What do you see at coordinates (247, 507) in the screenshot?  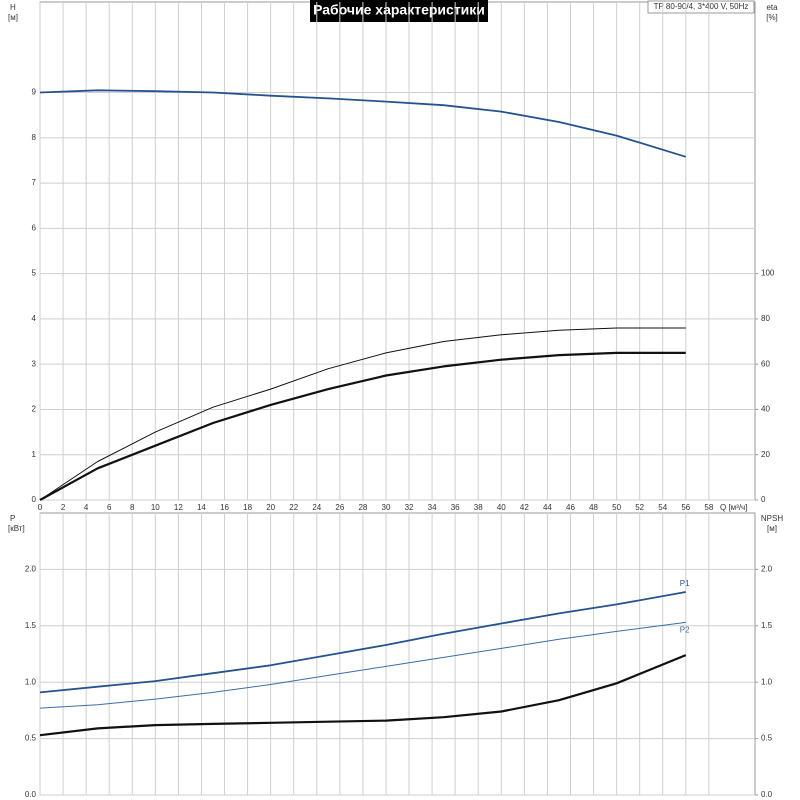 I see `x-tick-label: 18` at bounding box center [247, 507].